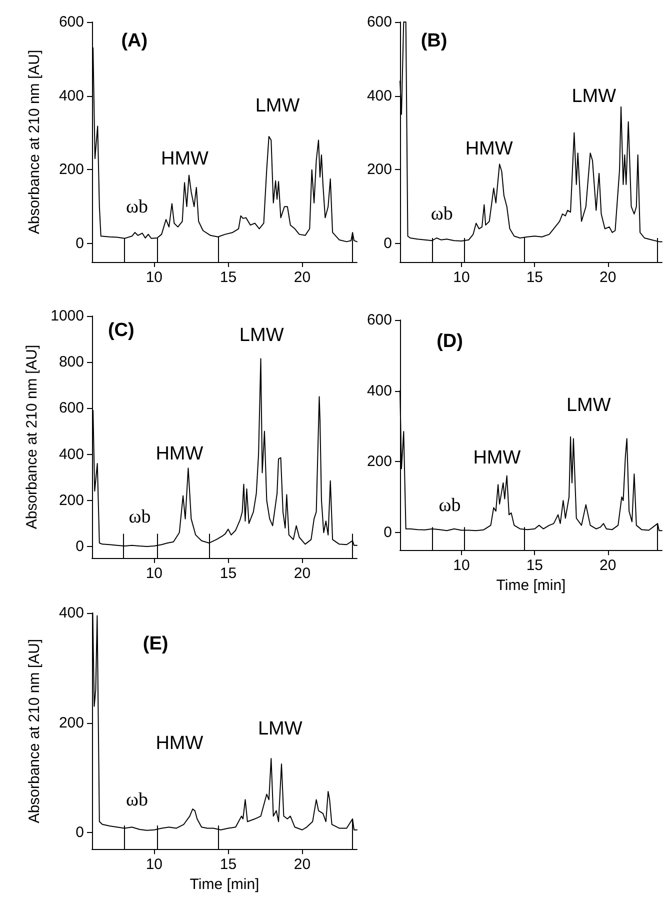 The height and width of the screenshot is (899, 665). I want to click on annotation: (C), so click(121, 331).